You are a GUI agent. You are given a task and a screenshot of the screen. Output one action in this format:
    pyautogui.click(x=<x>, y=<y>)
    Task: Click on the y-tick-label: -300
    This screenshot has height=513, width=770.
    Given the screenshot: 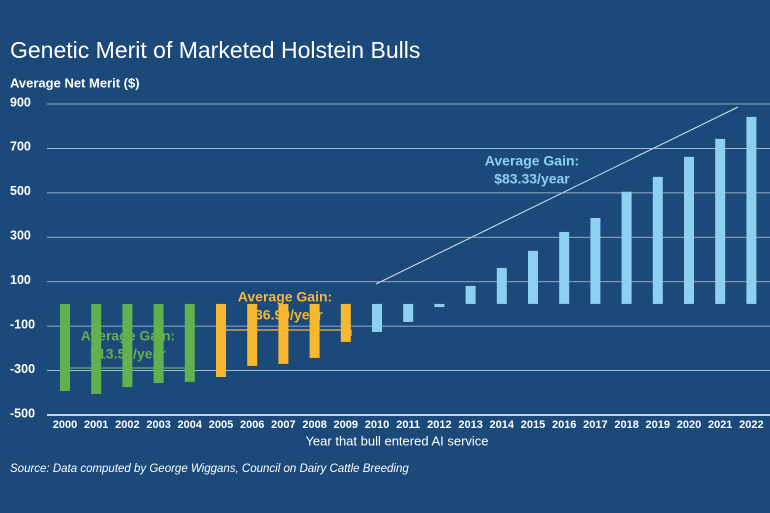 What is the action you would take?
    pyautogui.click(x=22, y=369)
    